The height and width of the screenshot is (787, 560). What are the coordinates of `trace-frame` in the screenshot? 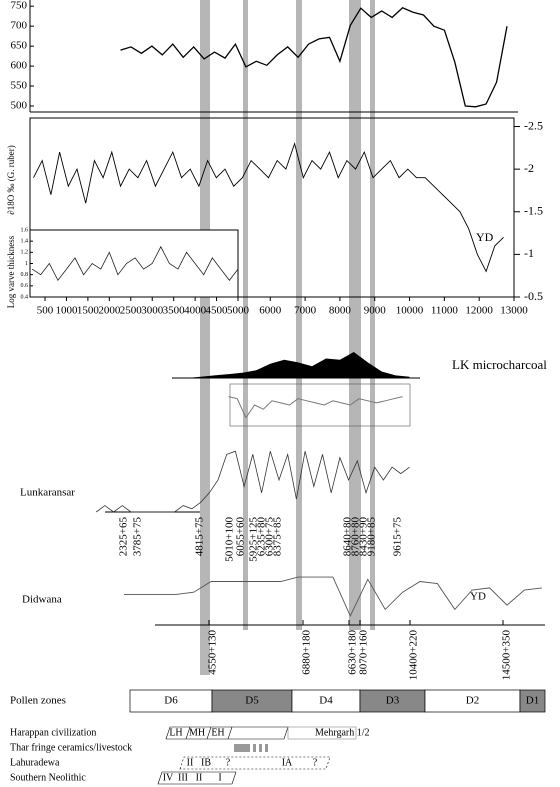 It's located at (320, 405).